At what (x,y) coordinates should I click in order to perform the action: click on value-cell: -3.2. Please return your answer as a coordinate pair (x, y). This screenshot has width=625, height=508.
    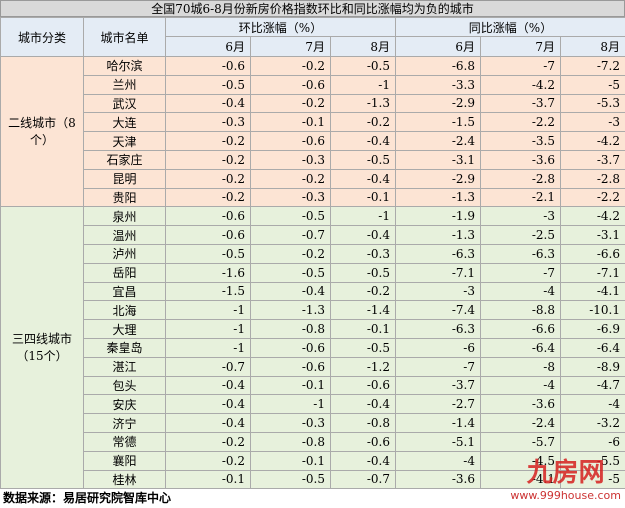
    Looking at the image, I should click on (592, 423).